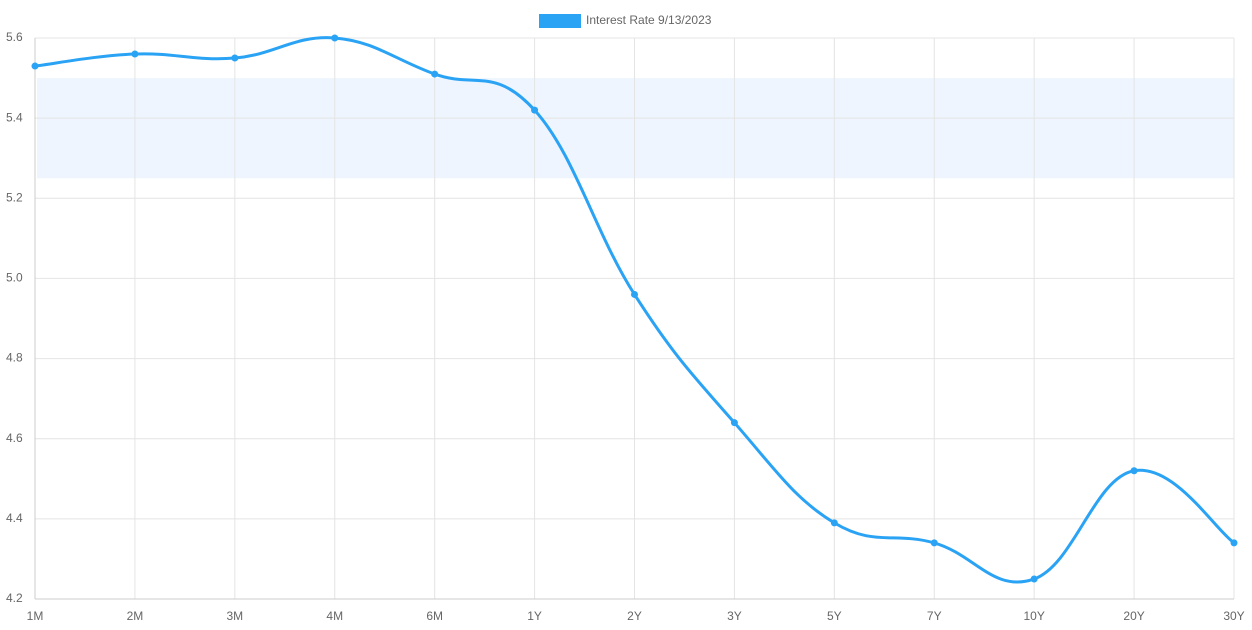  Describe the element at coordinates (14, 358) in the screenshot. I see `y-tick-label: 4.8` at that location.